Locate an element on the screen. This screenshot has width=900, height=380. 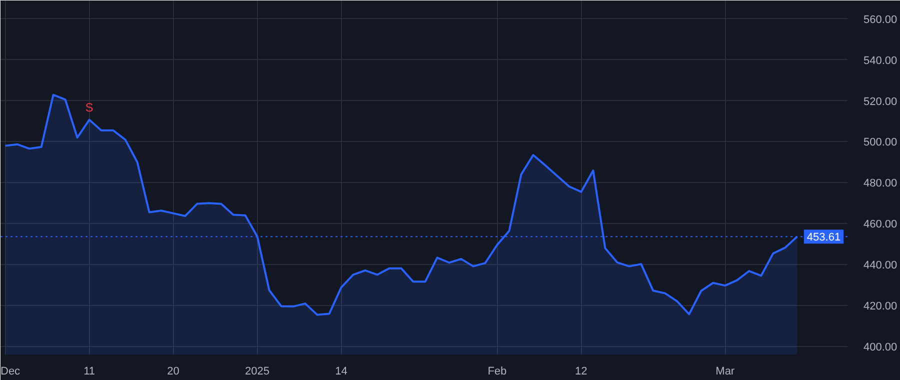
annotation: S is located at coordinates (89, 107).